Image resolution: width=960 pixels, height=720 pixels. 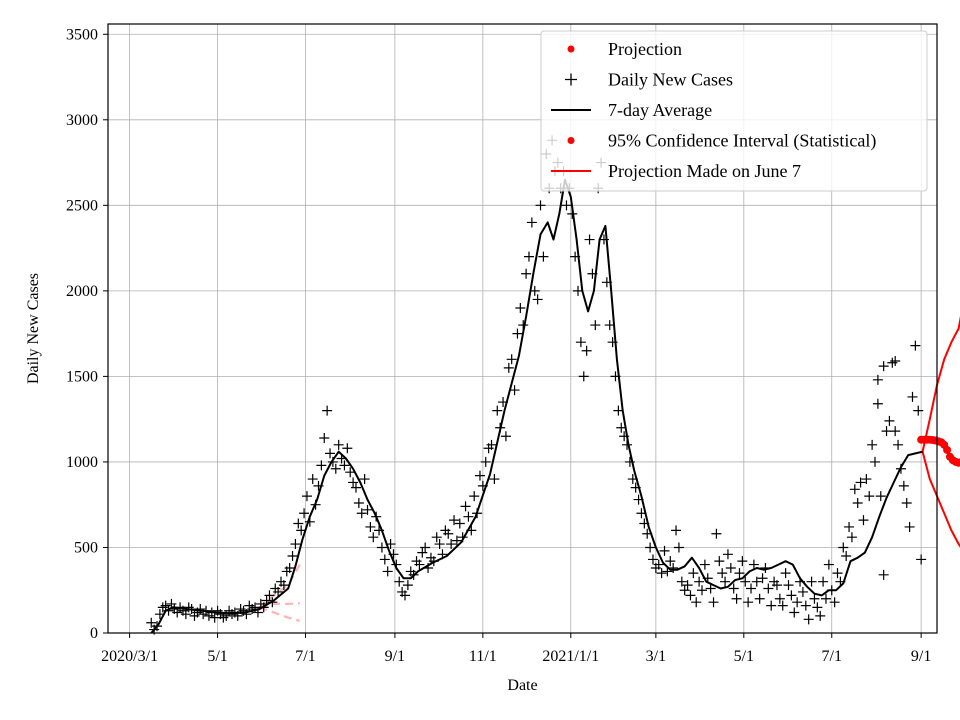 I want to click on x-tick-label: 2020/3/1, so click(x=129, y=656).